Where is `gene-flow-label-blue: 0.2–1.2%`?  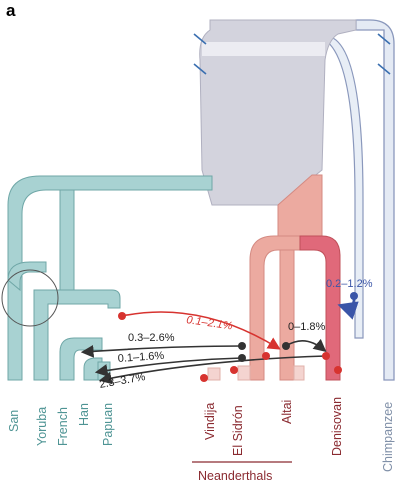
gene-flow-label-blue: 0.2–1.2% is located at coordinates (349, 284).